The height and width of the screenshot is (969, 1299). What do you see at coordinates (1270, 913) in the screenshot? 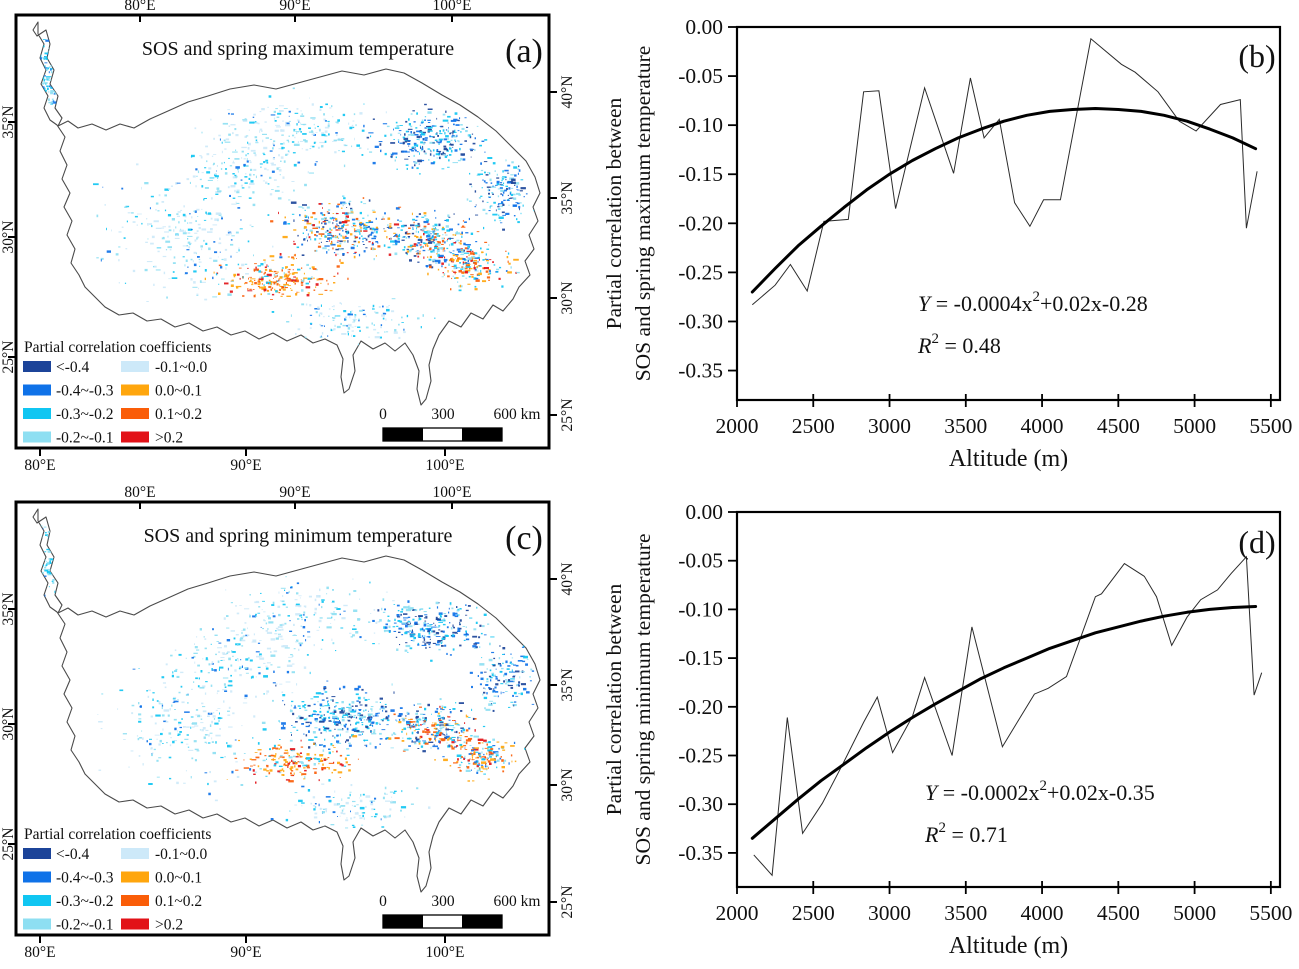
I see `x-tick-label: 5500` at bounding box center [1270, 913].